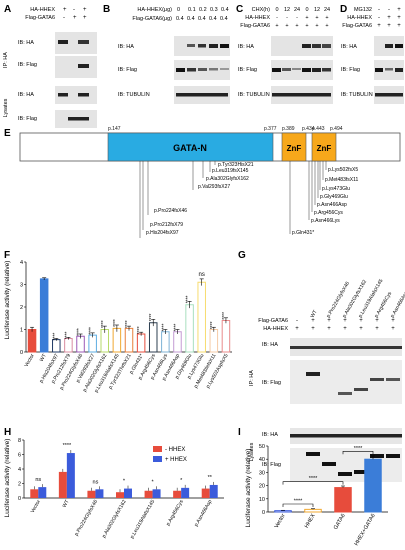  Describe the element at coordinates (7, 133) in the screenshot. I see `panel-e-letter: E` at that location.